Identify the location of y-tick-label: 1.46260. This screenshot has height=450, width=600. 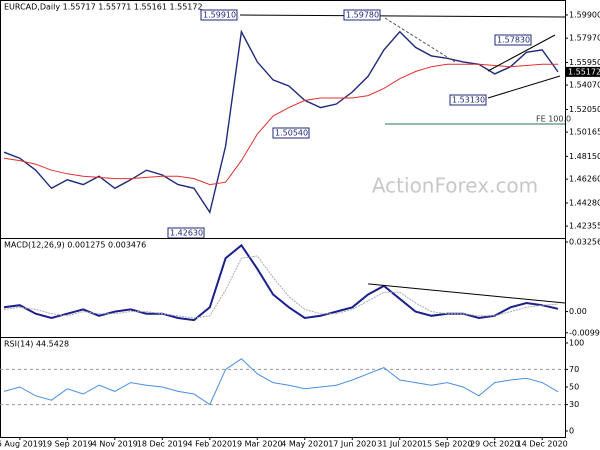
(584, 179).